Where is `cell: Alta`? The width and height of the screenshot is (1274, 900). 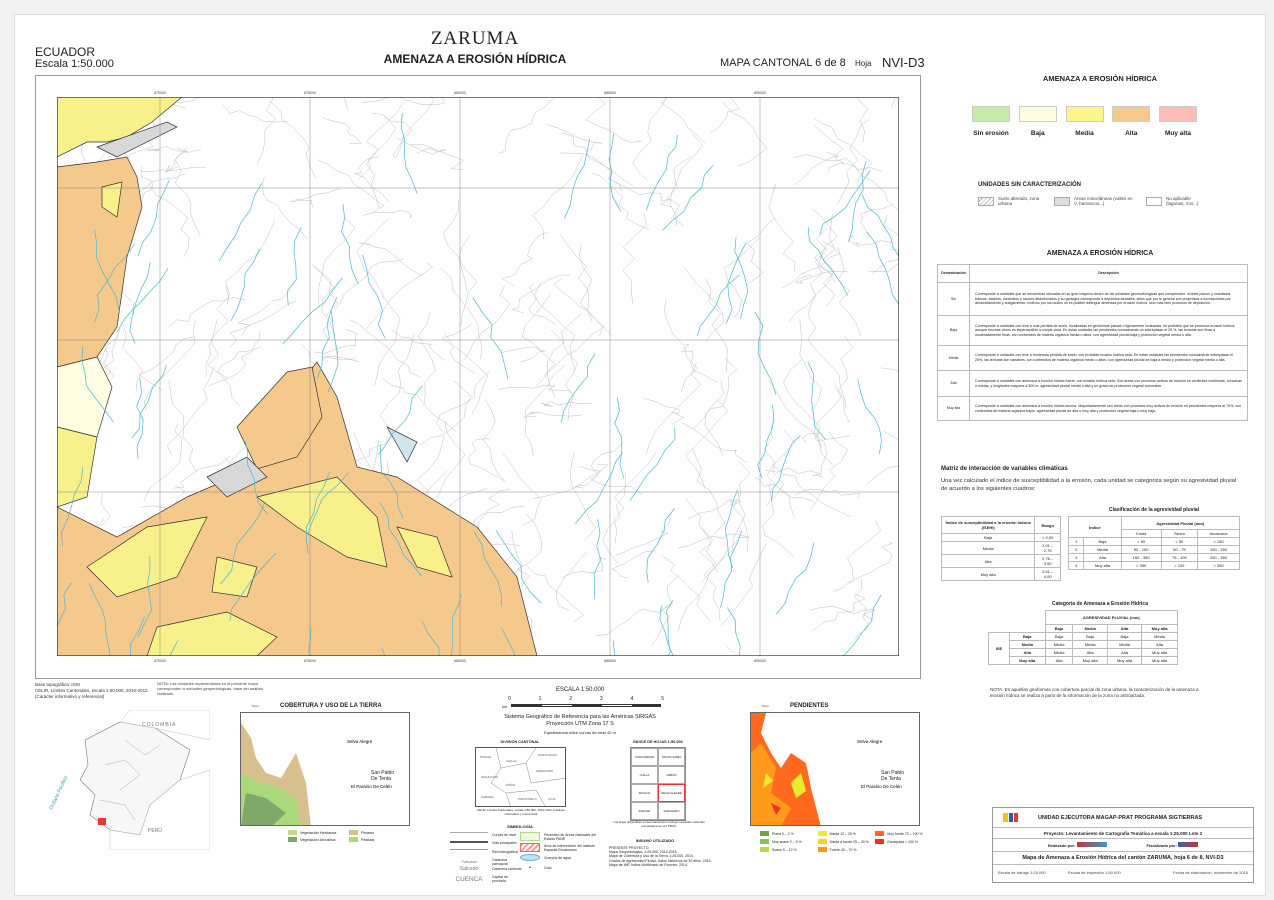
cell: Alta is located at coordinates (1027, 652).